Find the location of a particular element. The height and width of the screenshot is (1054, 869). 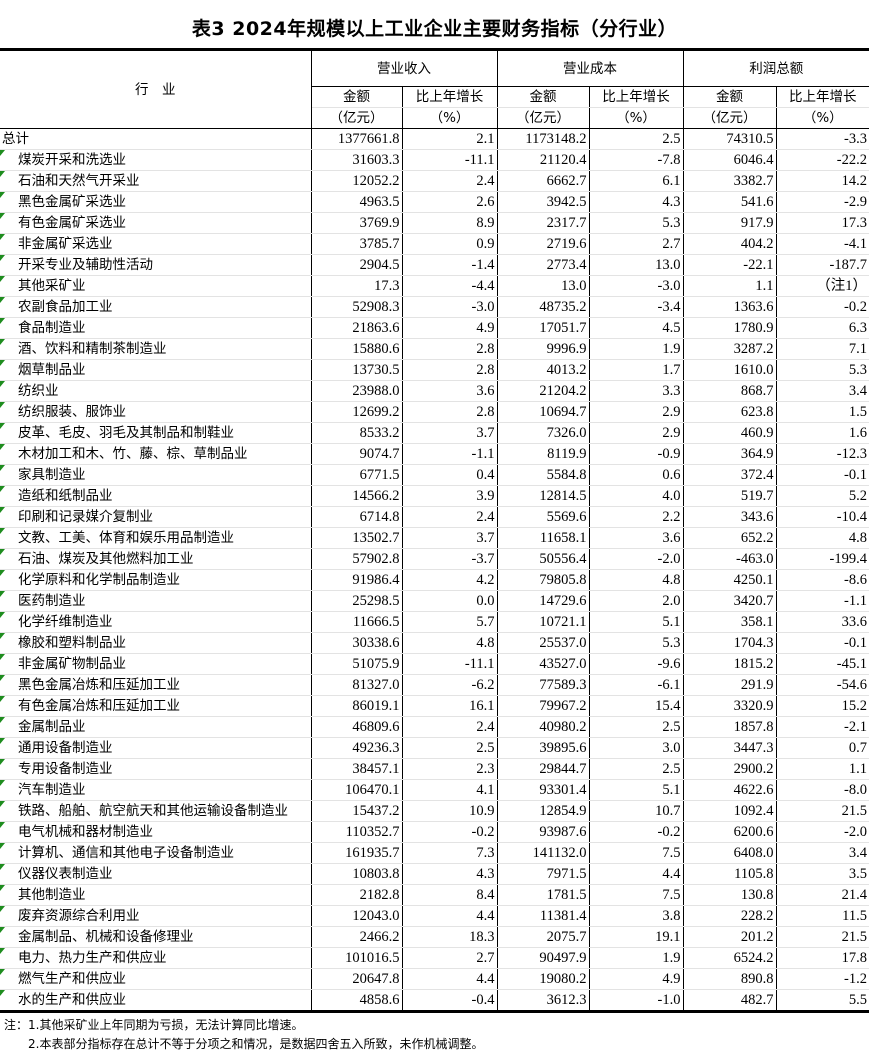

industry-name: 纺织业 is located at coordinates (156, 391).